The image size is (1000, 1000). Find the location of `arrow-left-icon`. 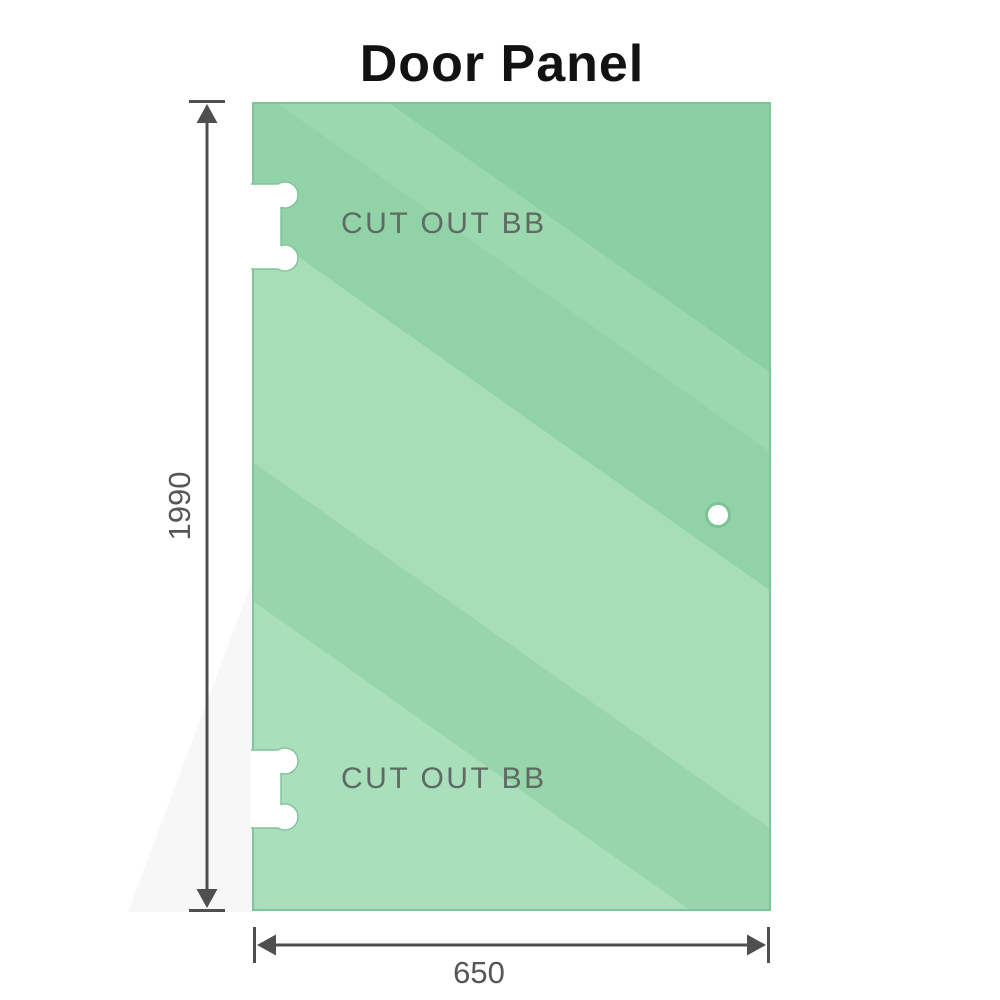

arrow-left-icon is located at coordinates (266, 945).